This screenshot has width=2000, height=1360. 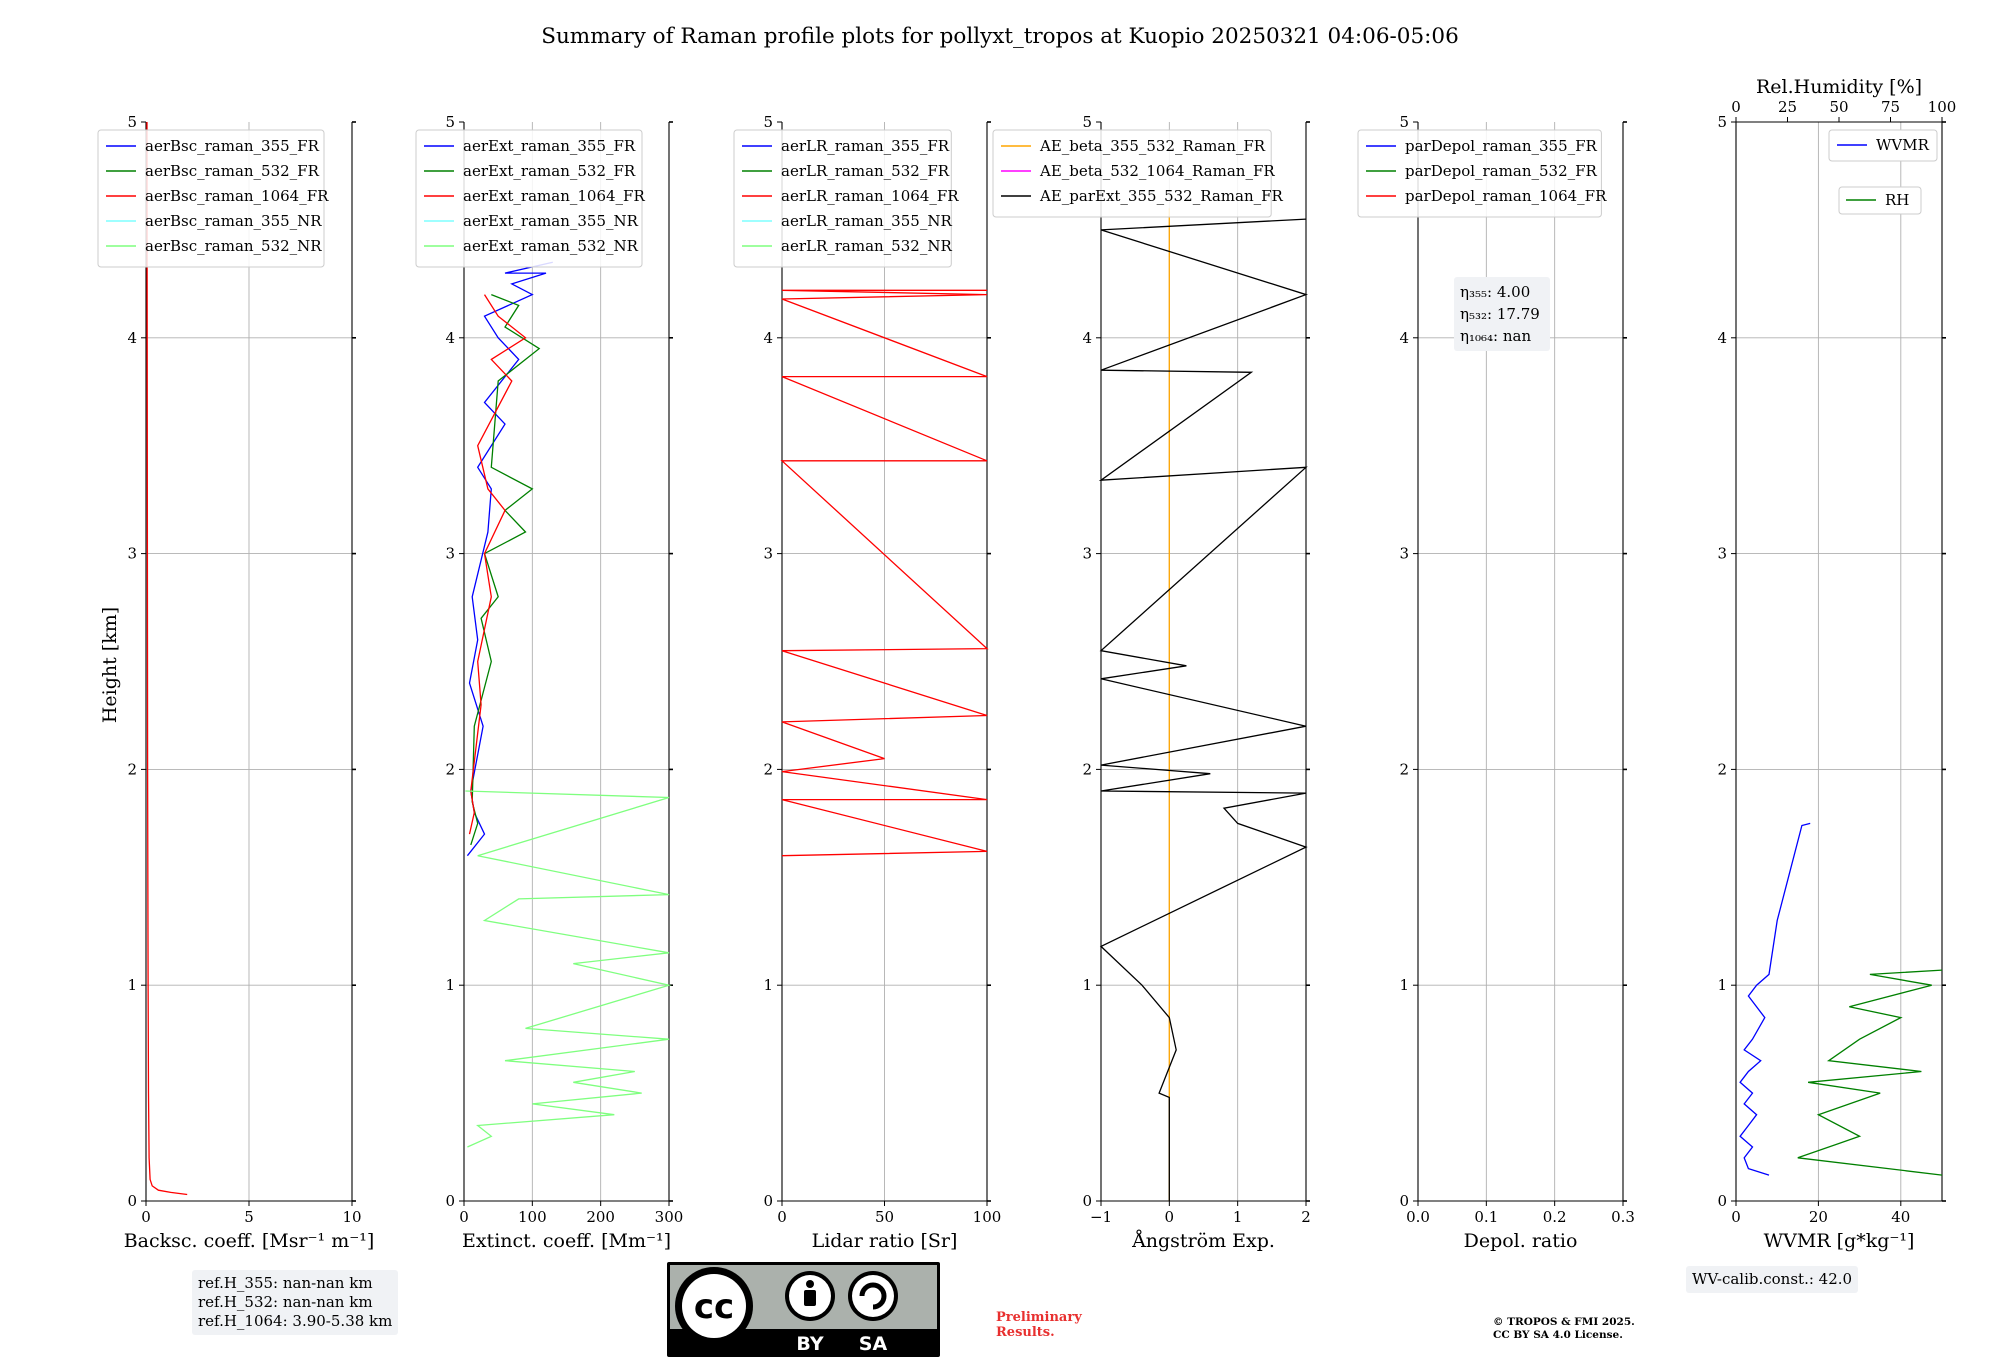 I want to click on x-tick-label: 100, so click(x=532, y=1217).